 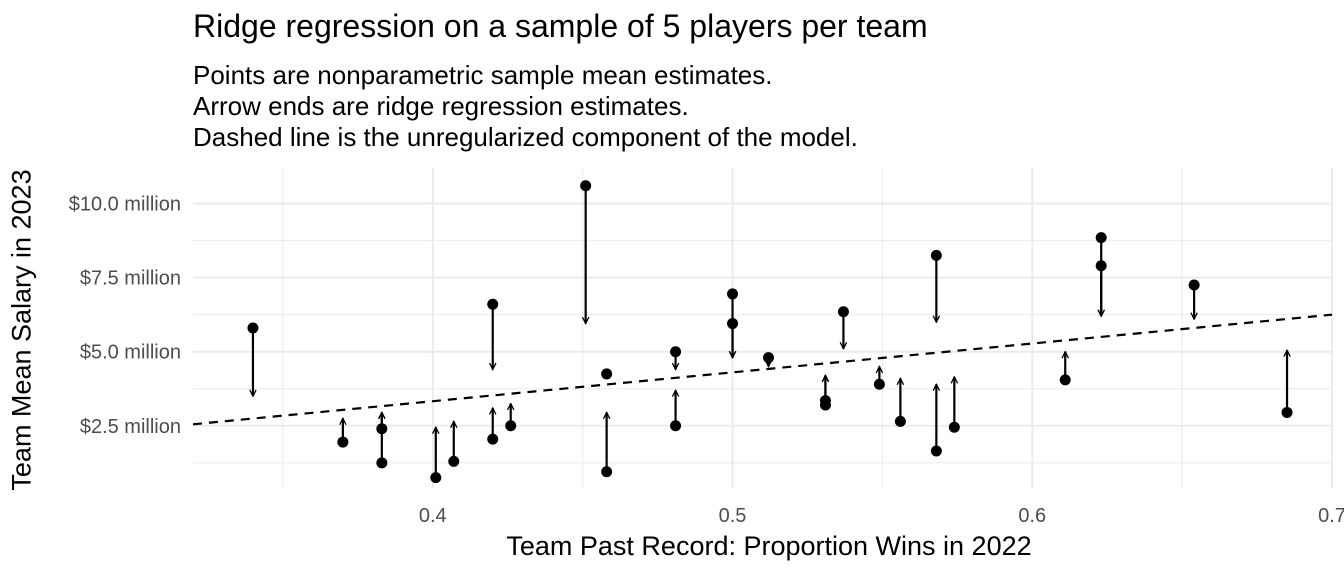 What do you see at coordinates (130, 427) in the screenshot?
I see `y-tick-label: $2.5 million` at bounding box center [130, 427].